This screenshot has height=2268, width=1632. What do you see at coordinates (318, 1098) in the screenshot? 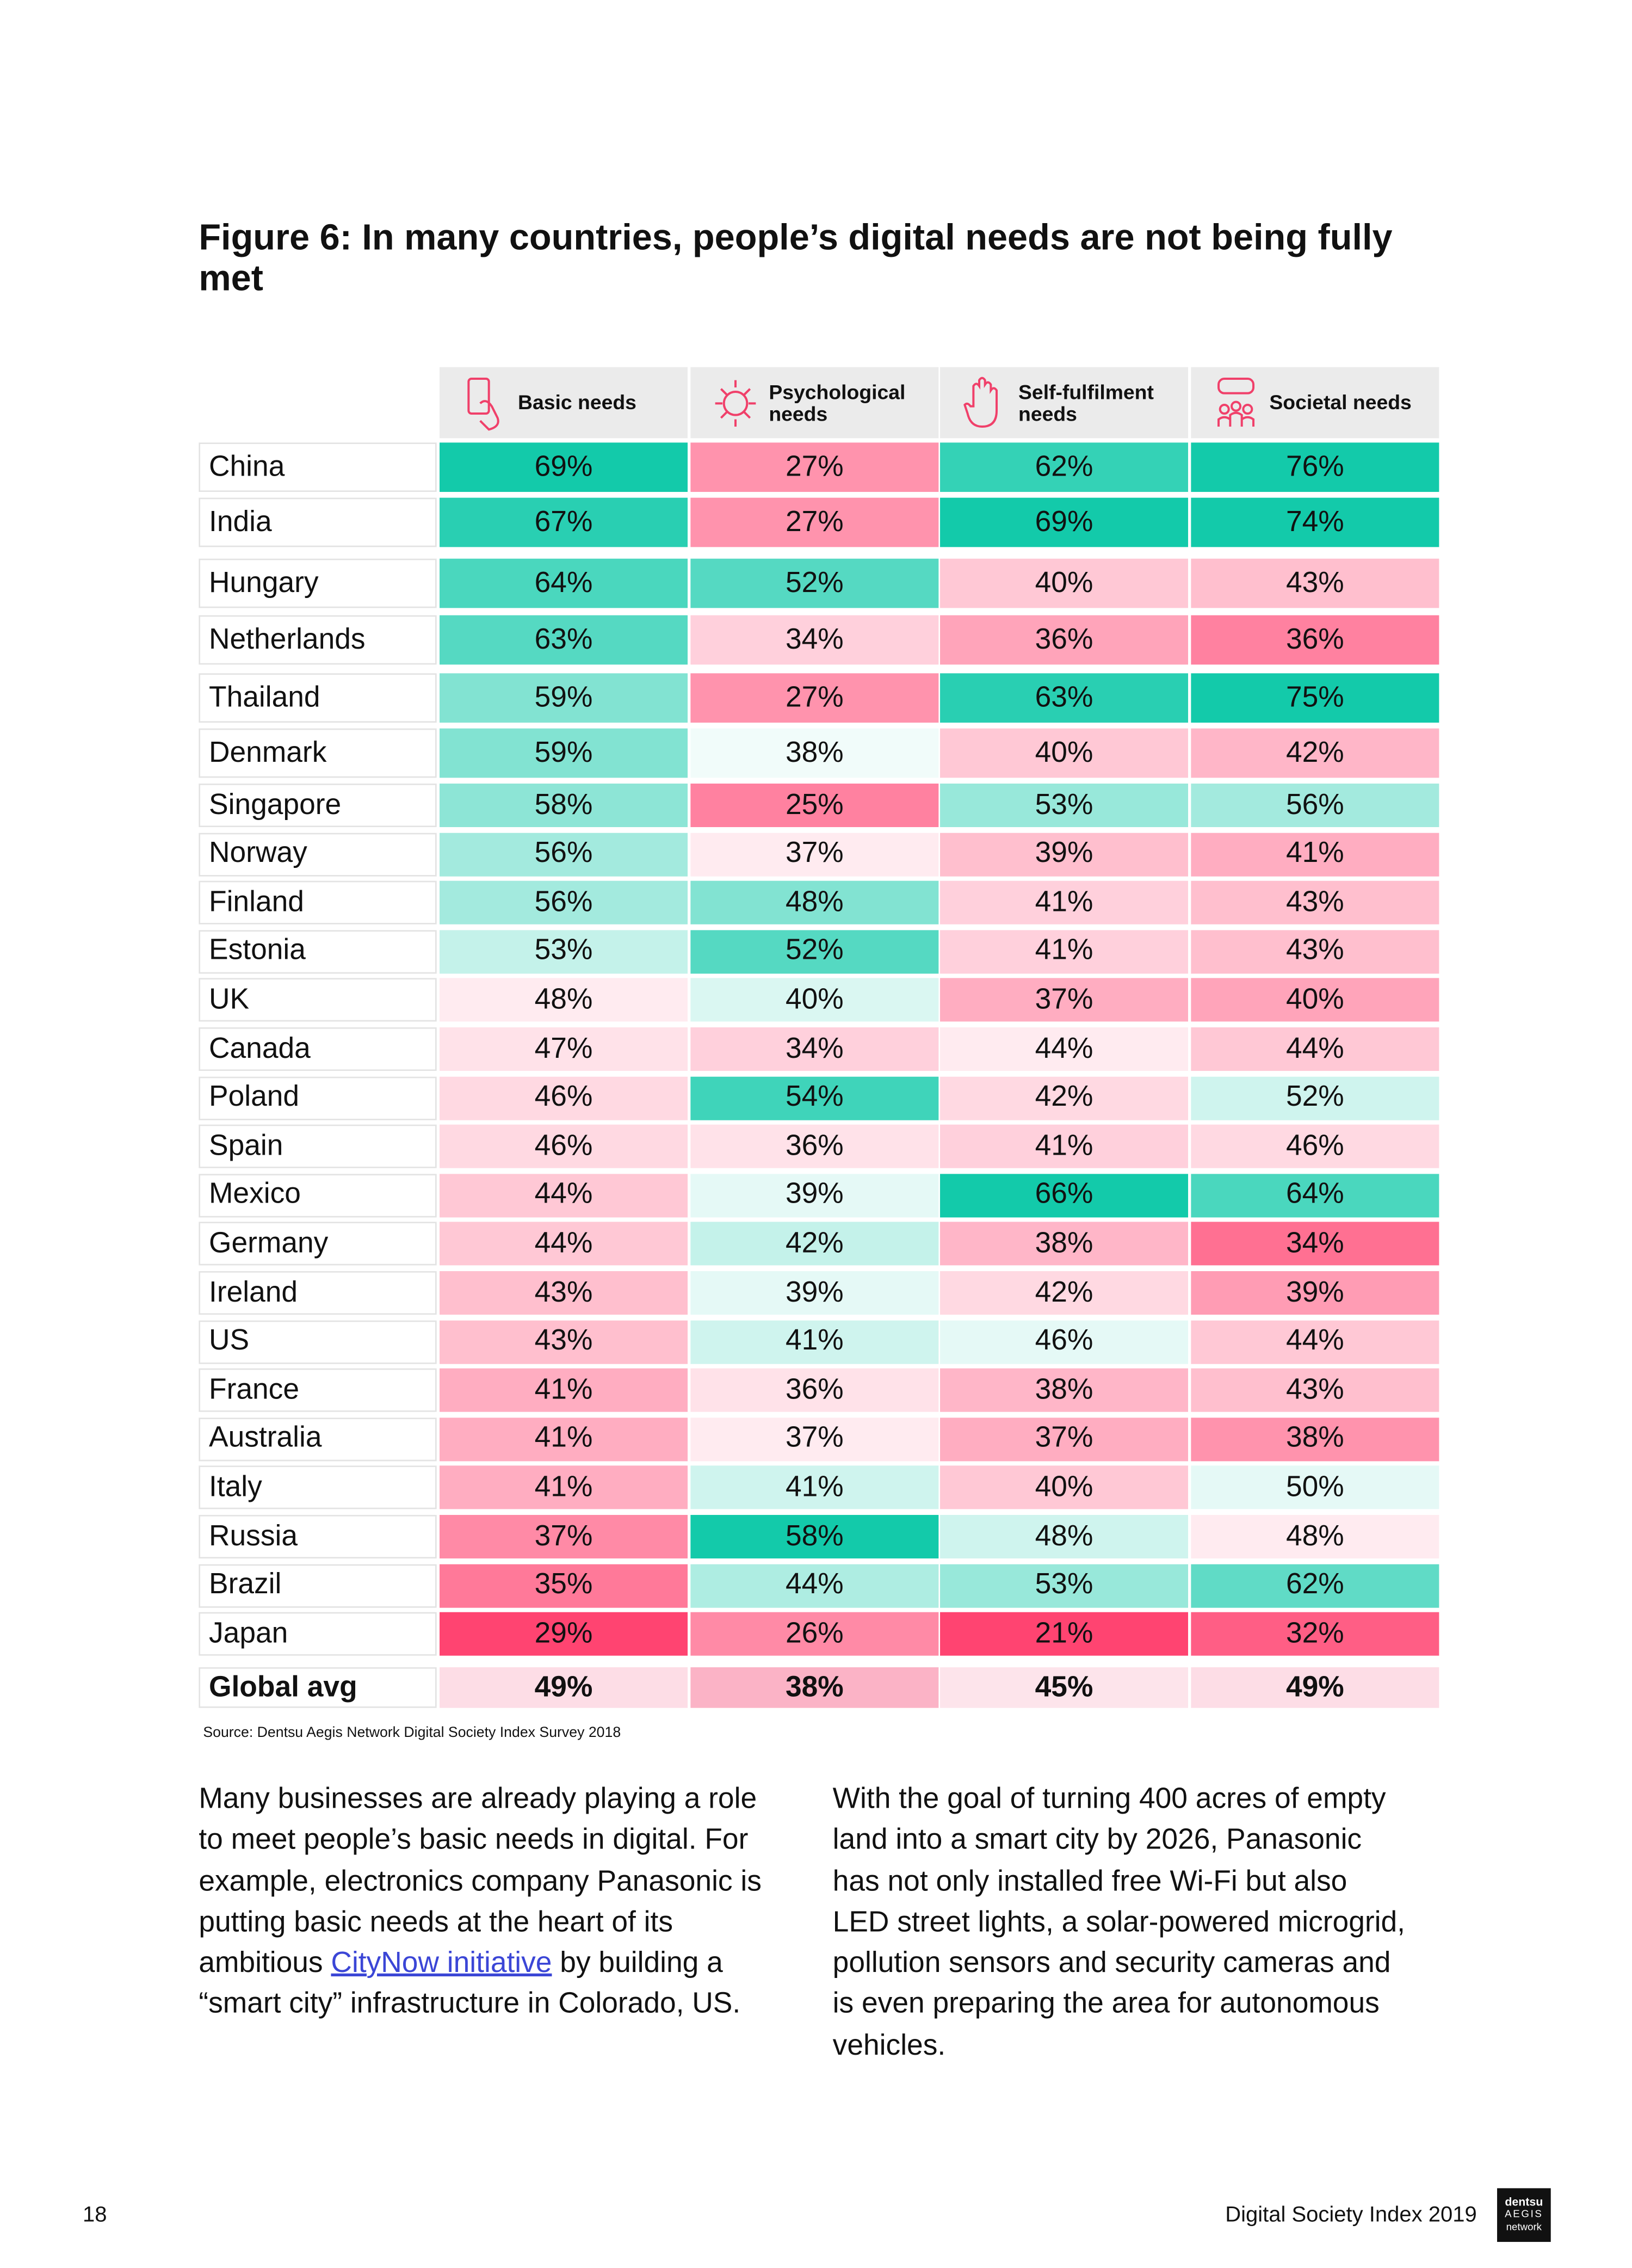
I see `row-label: Poland` at bounding box center [318, 1098].